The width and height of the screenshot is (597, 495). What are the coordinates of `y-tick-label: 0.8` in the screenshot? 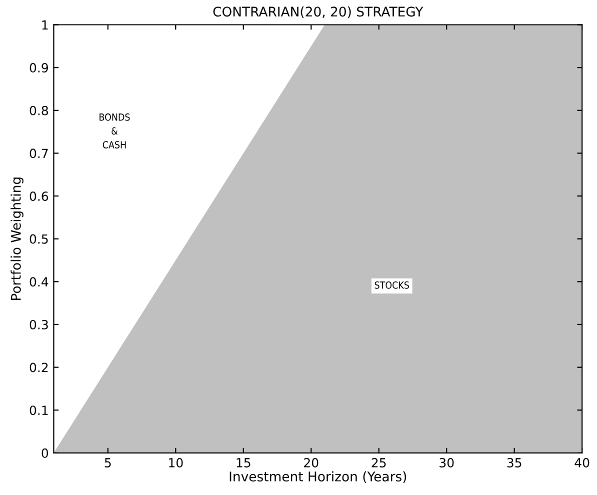 It's located at (39, 111).